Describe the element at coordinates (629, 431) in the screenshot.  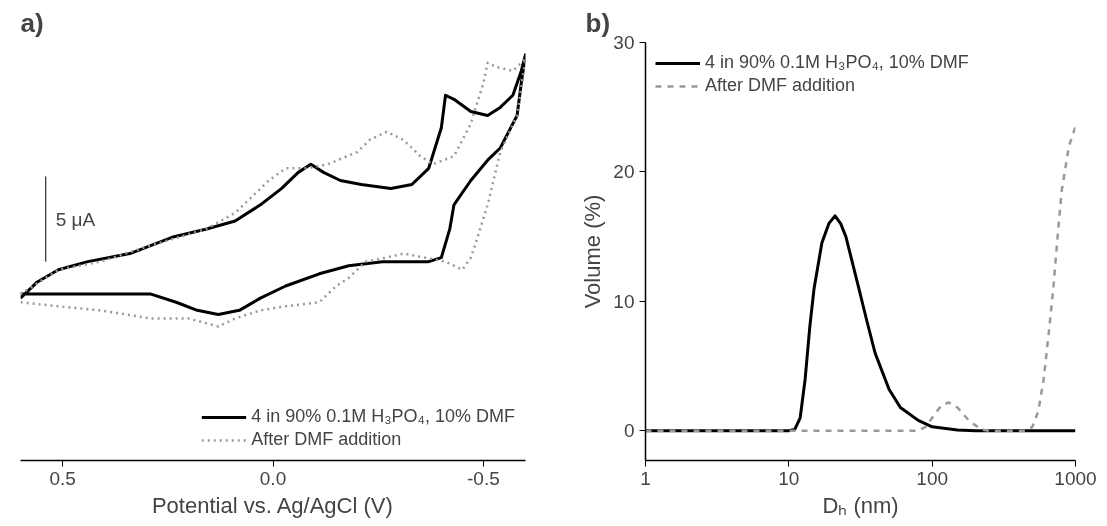
I see `y-tick-label: 0` at that location.